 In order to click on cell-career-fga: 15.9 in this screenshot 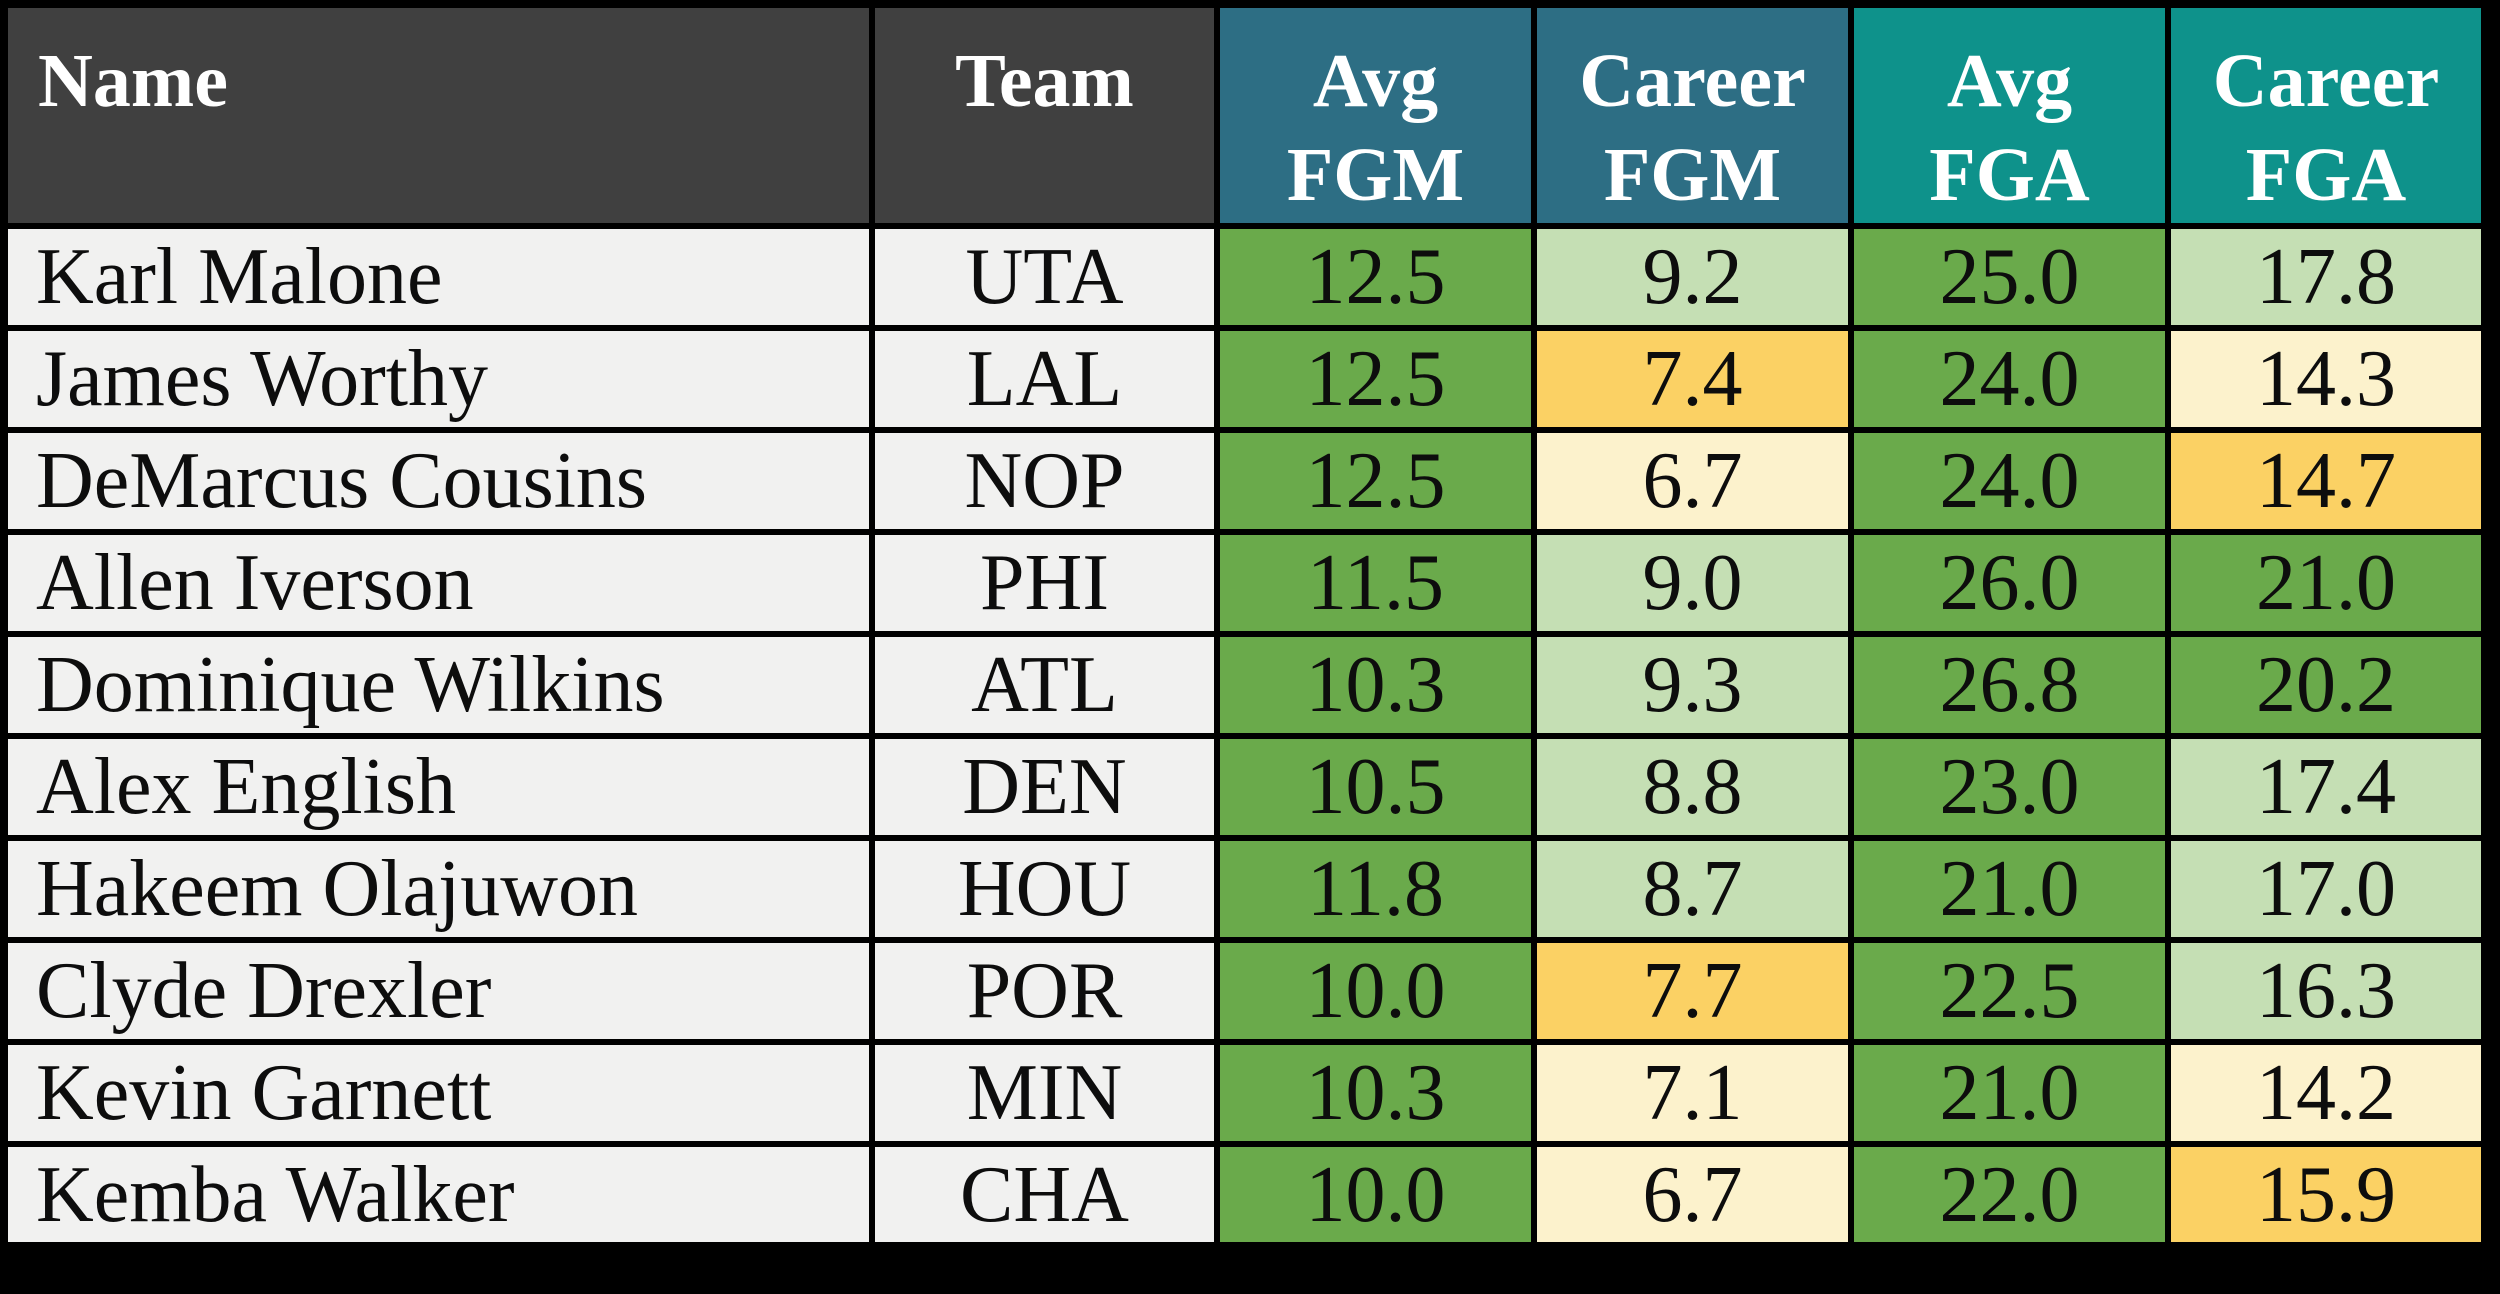, I will do `click(2326, 1195)`.